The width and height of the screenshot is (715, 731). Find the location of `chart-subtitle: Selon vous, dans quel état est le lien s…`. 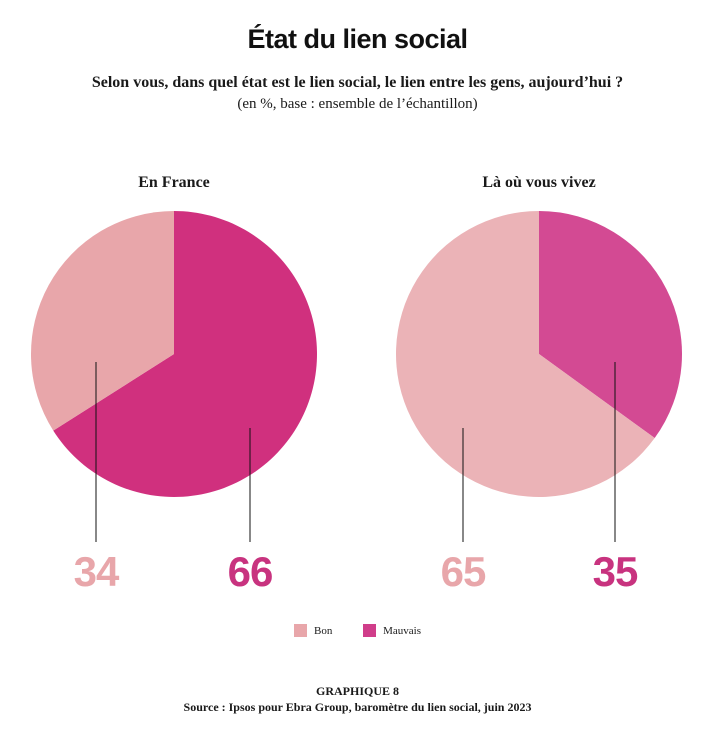

chart-subtitle: Selon vous, dans quel état est le lien s… is located at coordinates (357, 82).